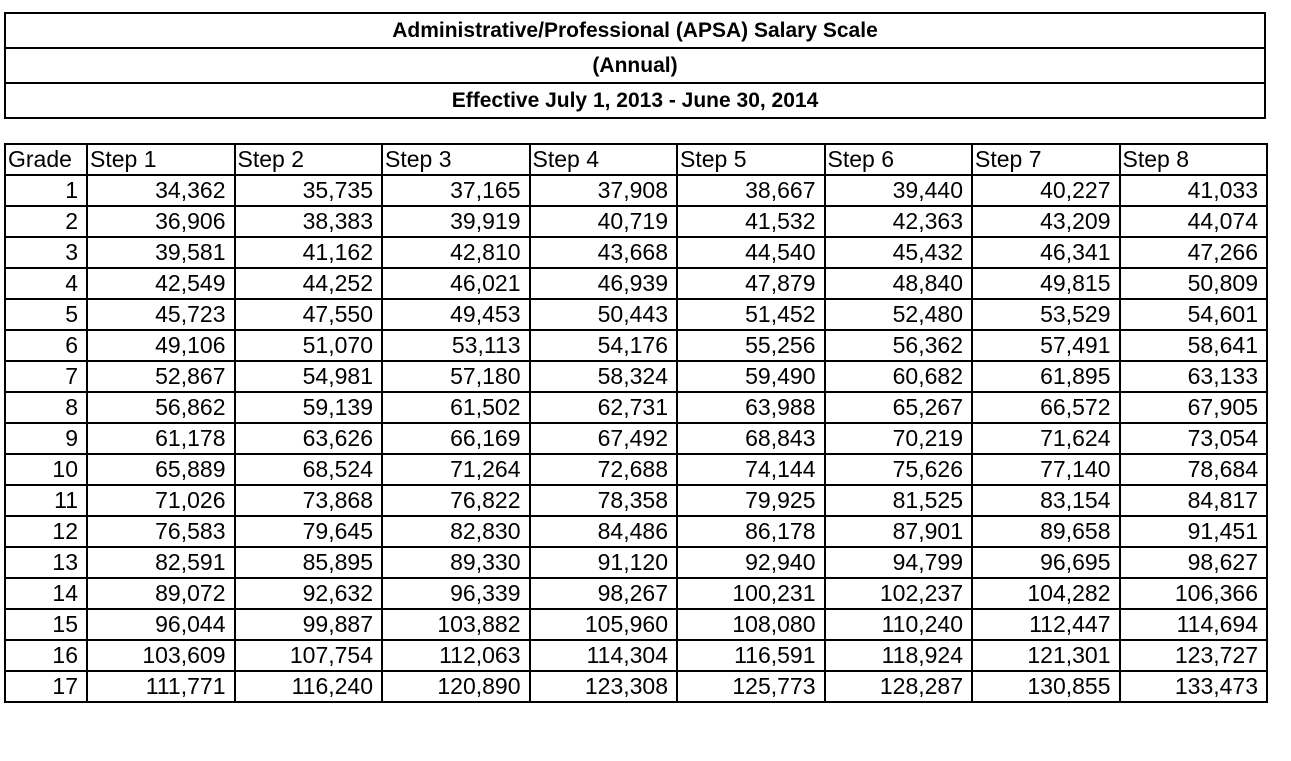  I want to click on salary-cell: 51,452, so click(751, 314).